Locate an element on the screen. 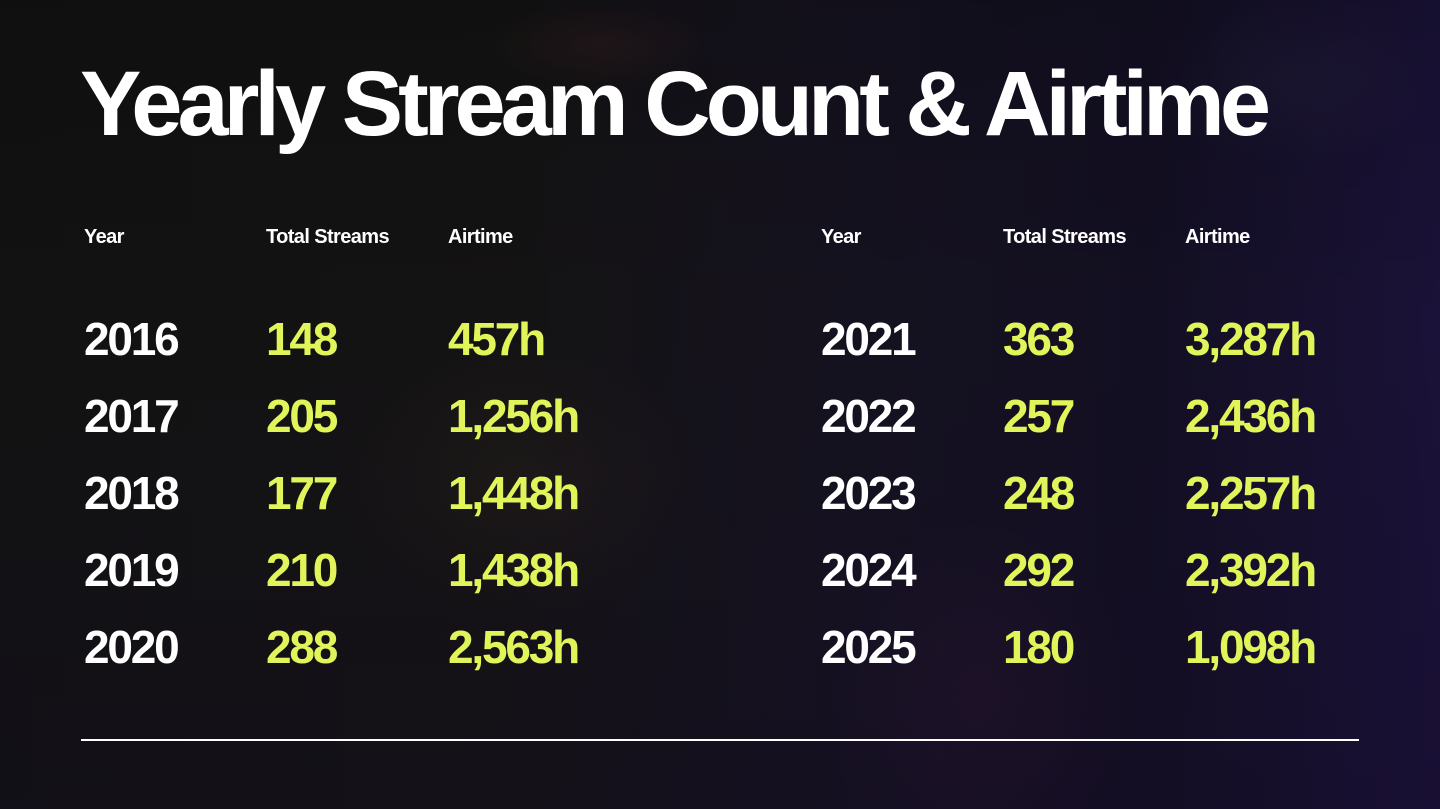 Image resolution: width=1440 pixels, height=809 pixels. year-cell: 2019 is located at coordinates (132, 570).